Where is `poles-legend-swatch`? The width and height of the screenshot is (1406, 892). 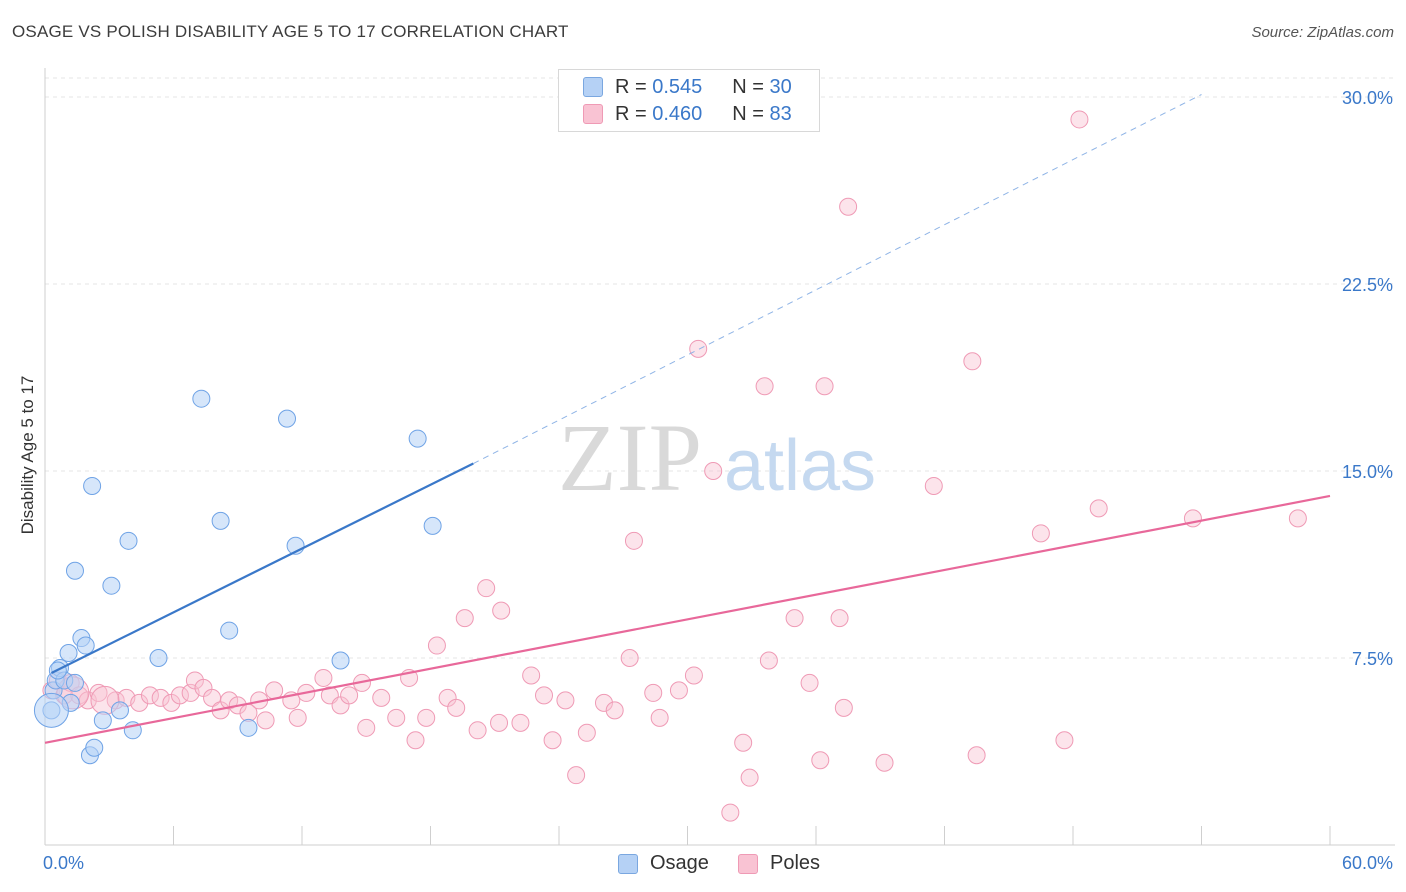 poles-legend-swatch is located at coordinates (748, 863).